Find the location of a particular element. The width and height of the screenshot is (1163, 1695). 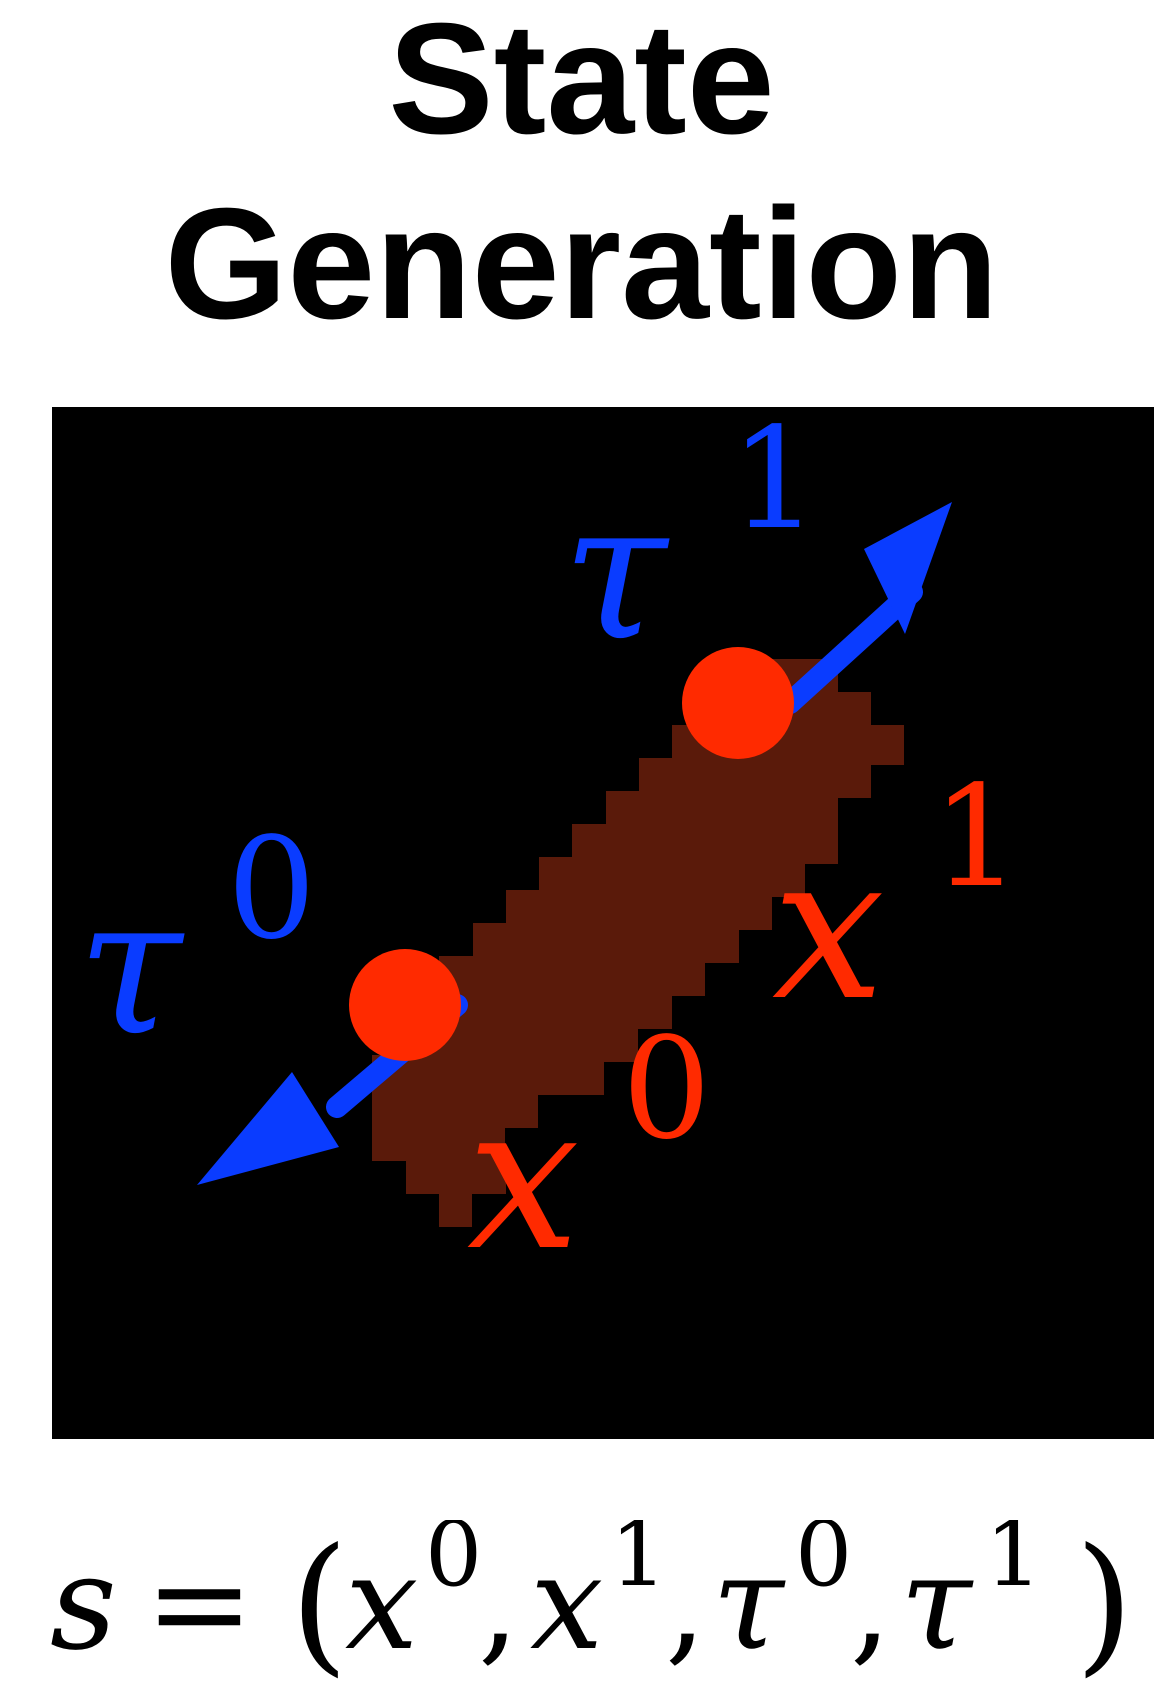

arrow-tau1 is located at coordinates (865, 608).